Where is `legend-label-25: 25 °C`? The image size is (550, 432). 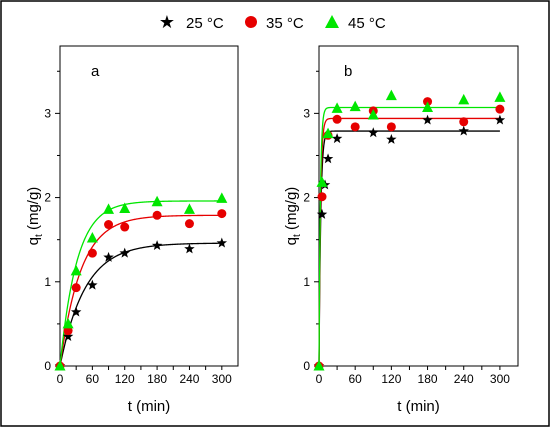 legend-label-25: 25 °C is located at coordinates (205, 23).